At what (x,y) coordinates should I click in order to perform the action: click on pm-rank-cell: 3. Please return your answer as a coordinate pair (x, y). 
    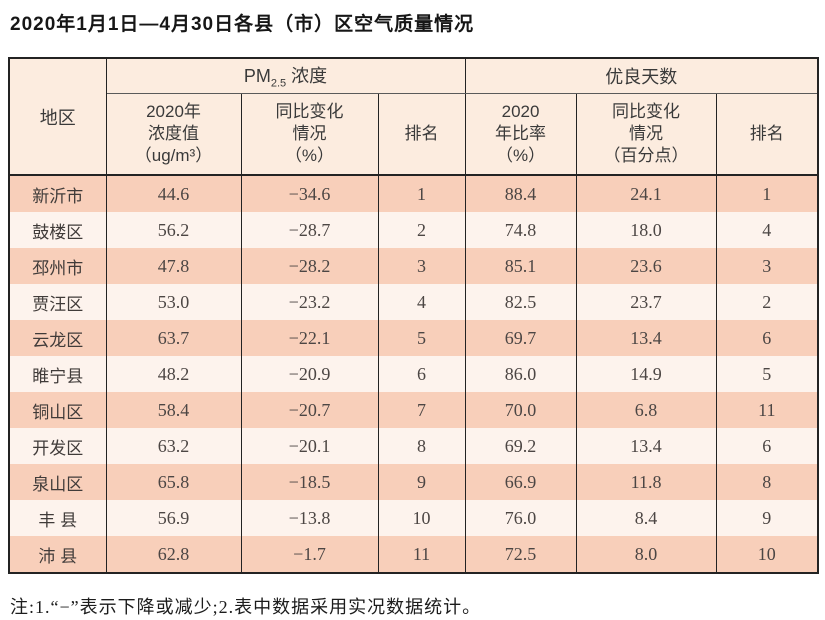
    Looking at the image, I should click on (421, 266).